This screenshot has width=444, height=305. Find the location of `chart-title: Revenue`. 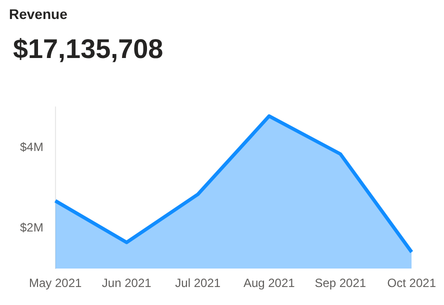

chart-title: Revenue is located at coordinates (38, 14).